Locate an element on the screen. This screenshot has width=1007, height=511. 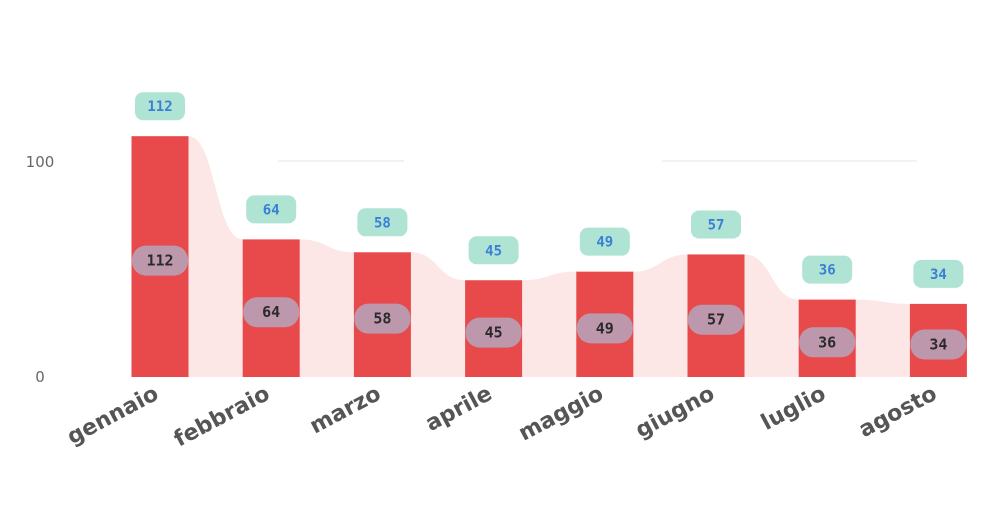
x-tick-label: agosto is located at coordinates (898, 412).